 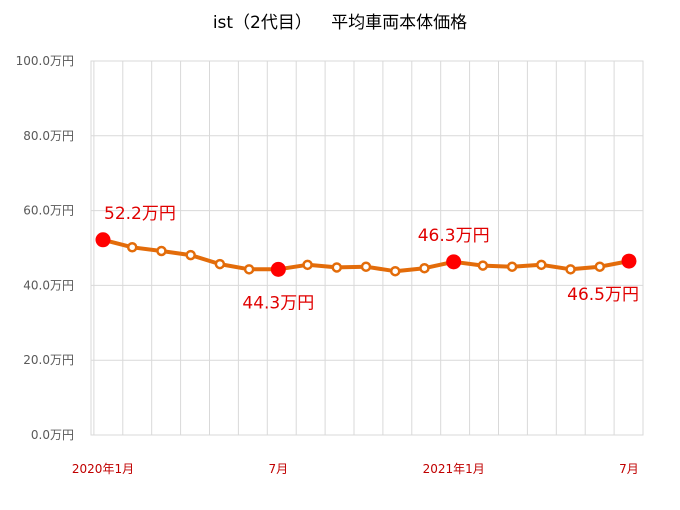 What do you see at coordinates (140, 214) in the screenshot?
I see `data-label: 52.2万円` at bounding box center [140, 214].